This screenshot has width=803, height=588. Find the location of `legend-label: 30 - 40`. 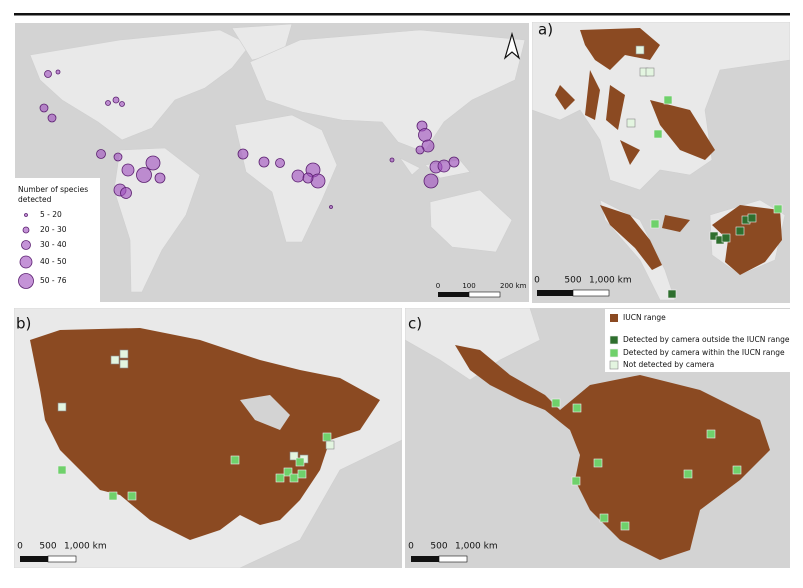

legend-label: 30 - 40 is located at coordinates (53, 244).